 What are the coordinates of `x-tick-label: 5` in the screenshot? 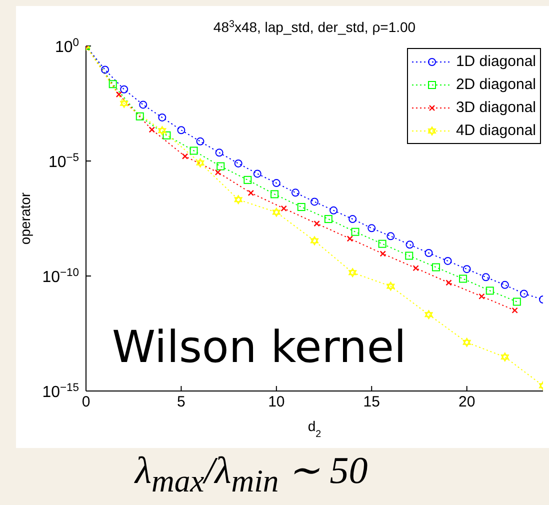 It's located at (181, 402).